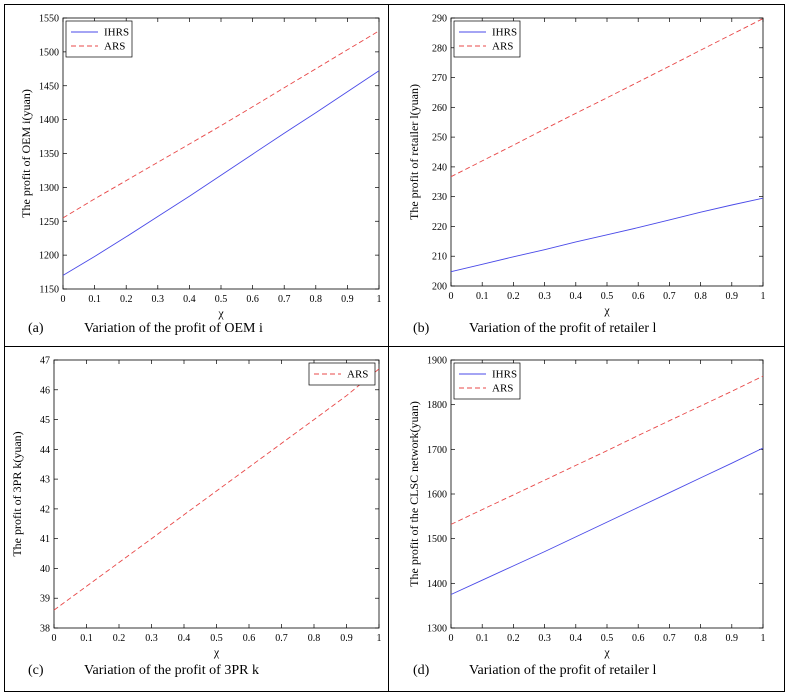 This screenshot has width=791, height=698. Describe the element at coordinates (26, 153) in the screenshot. I see `y-axis-label: The profit of OEM i(yuan)` at that location.